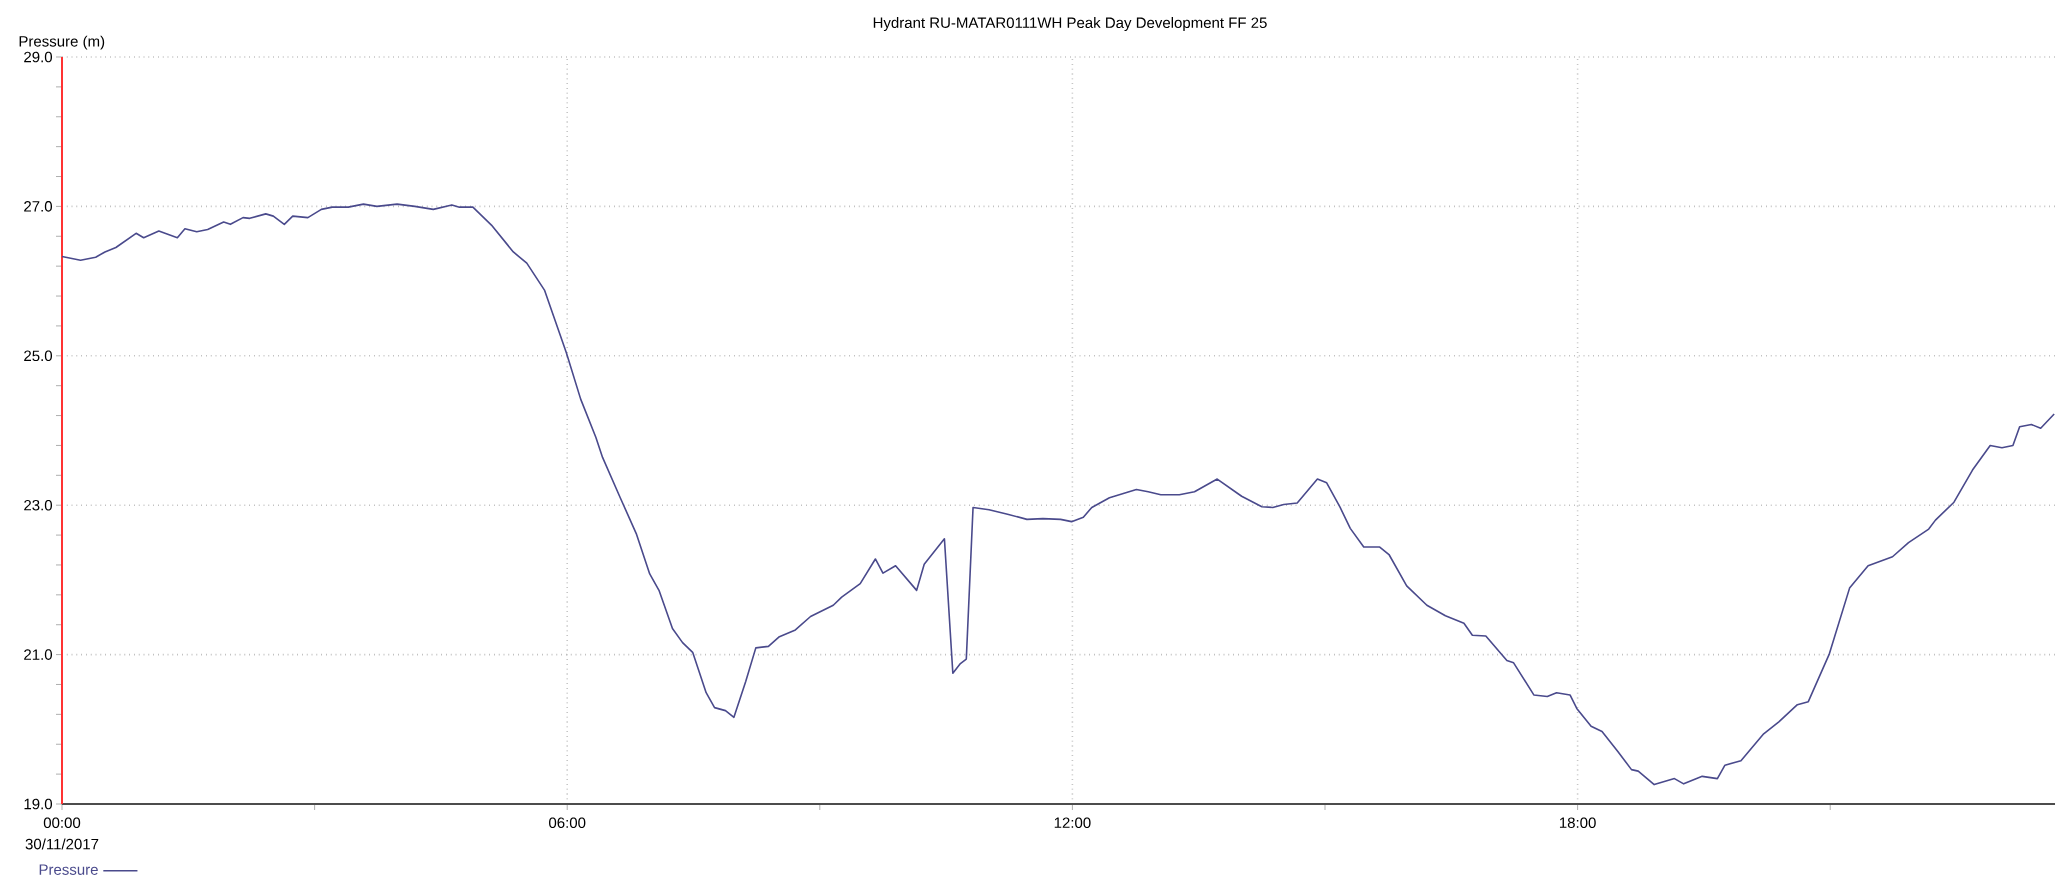 This screenshot has width=2062, height=880. What do you see at coordinates (68, 869) in the screenshot?
I see `legend-label: Pressure` at bounding box center [68, 869].